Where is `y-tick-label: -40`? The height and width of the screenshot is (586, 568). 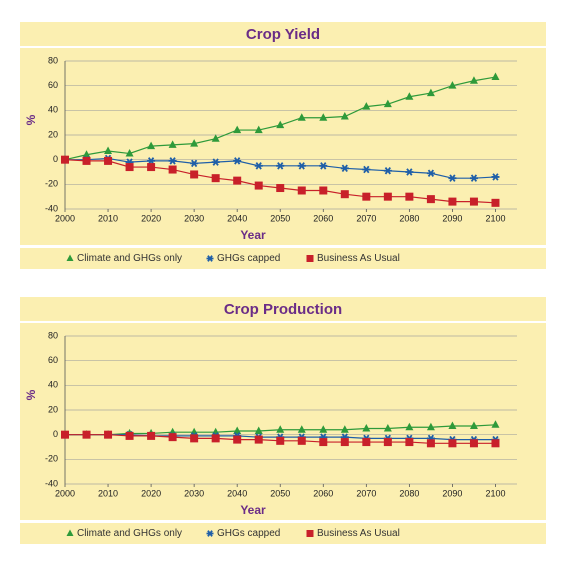 y-tick-label: -40 is located at coordinates (51, 208).